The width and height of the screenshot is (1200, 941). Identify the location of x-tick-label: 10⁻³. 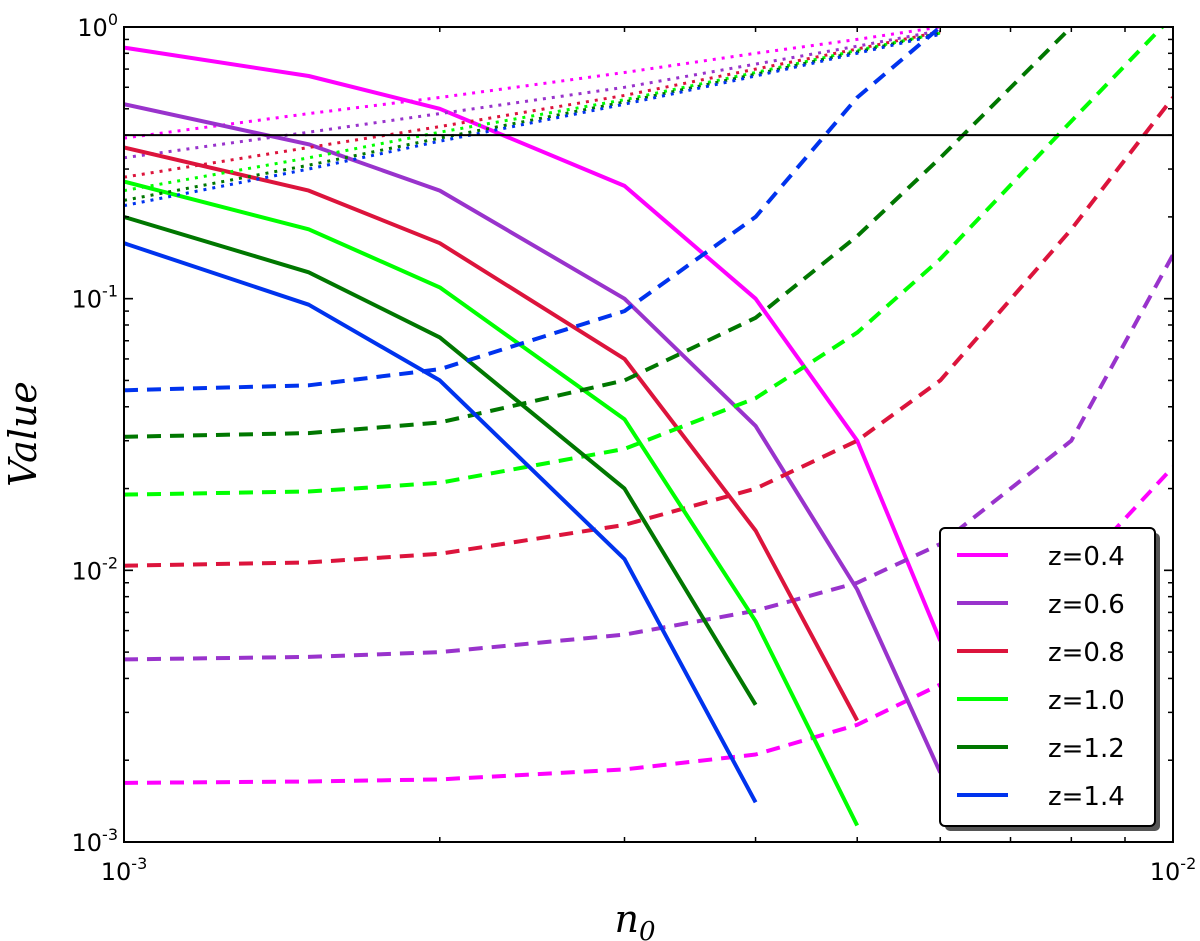
(124, 870).